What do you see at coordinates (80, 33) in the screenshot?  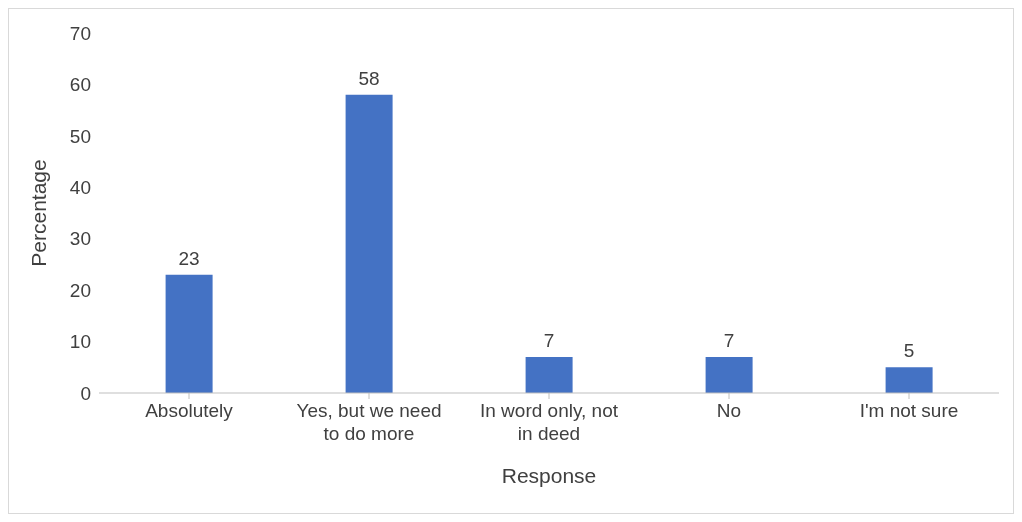 I see `y-tick-label: 70` at bounding box center [80, 33].